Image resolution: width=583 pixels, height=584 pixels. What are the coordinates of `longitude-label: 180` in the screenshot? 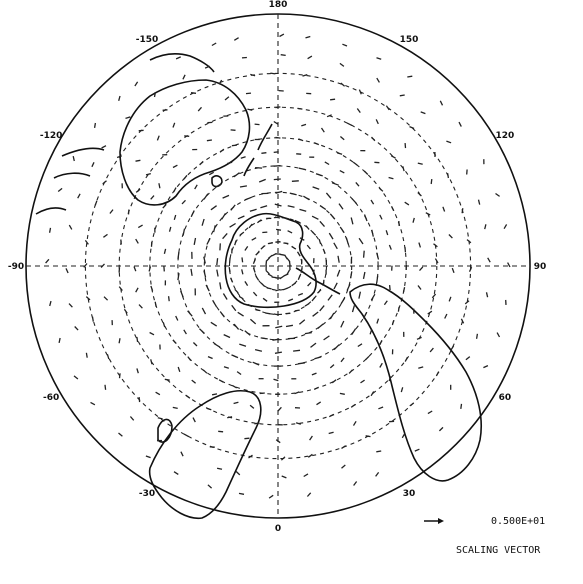 It's located at (278, 5).